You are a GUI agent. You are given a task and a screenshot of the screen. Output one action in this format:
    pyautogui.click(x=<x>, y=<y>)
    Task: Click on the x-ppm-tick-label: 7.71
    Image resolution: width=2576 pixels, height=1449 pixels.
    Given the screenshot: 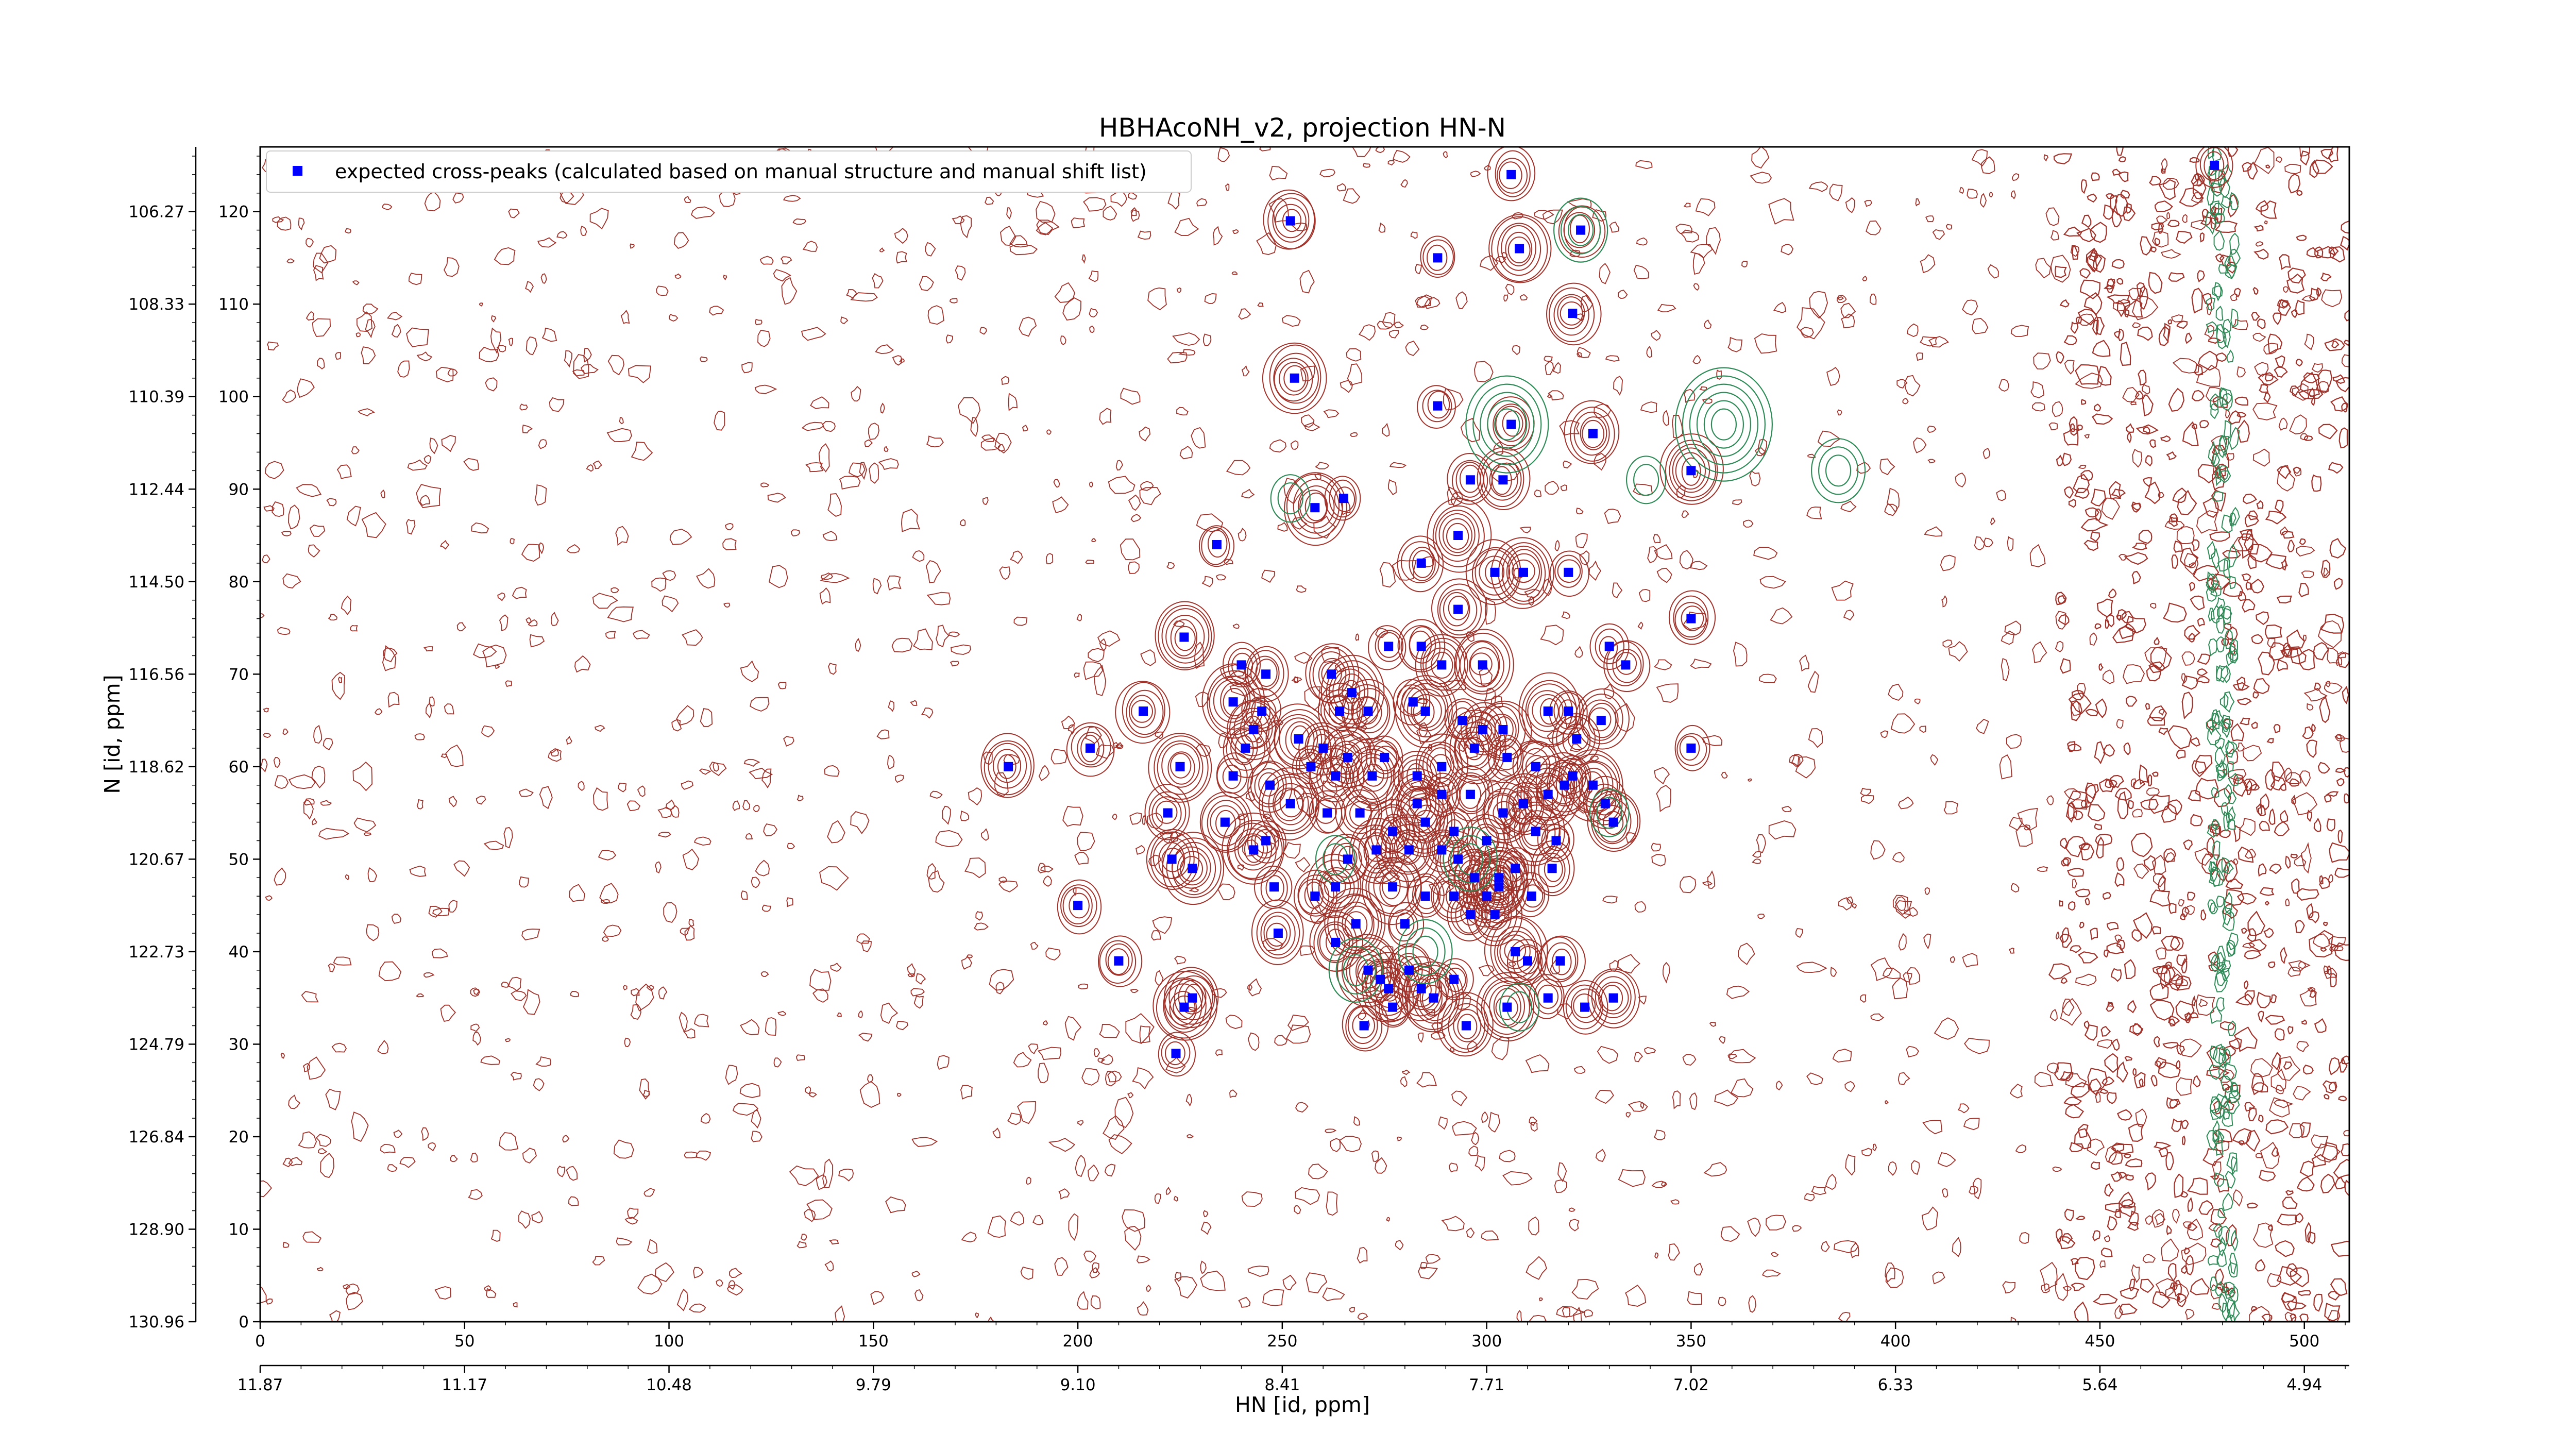 What is the action you would take?
    pyautogui.click(x=1486, y=1385)
    